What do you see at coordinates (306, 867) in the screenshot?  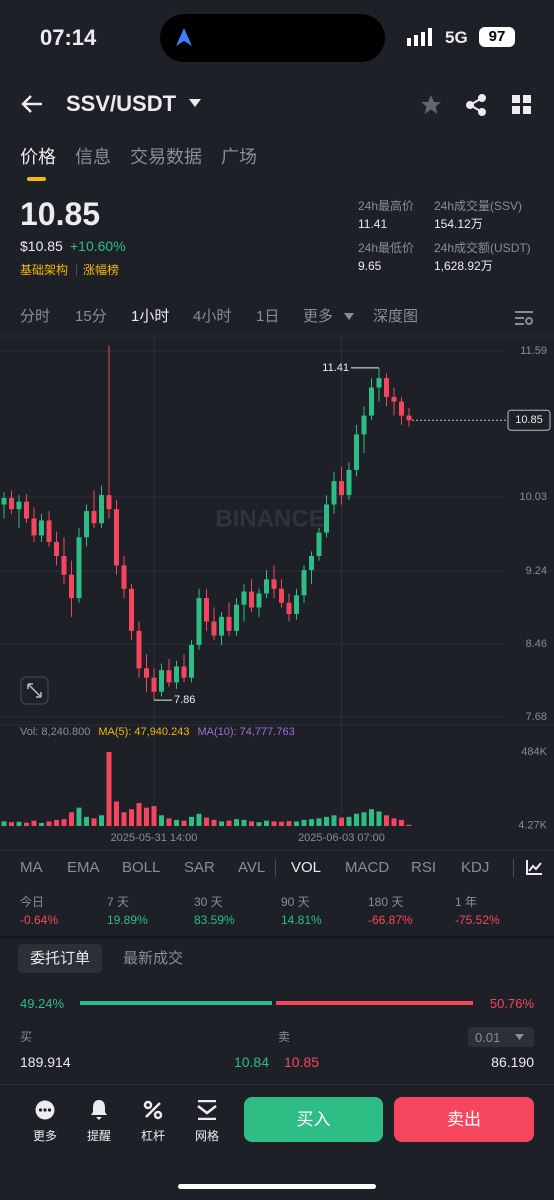 I see `indicator: VOL` at bounding box center [306, 867].